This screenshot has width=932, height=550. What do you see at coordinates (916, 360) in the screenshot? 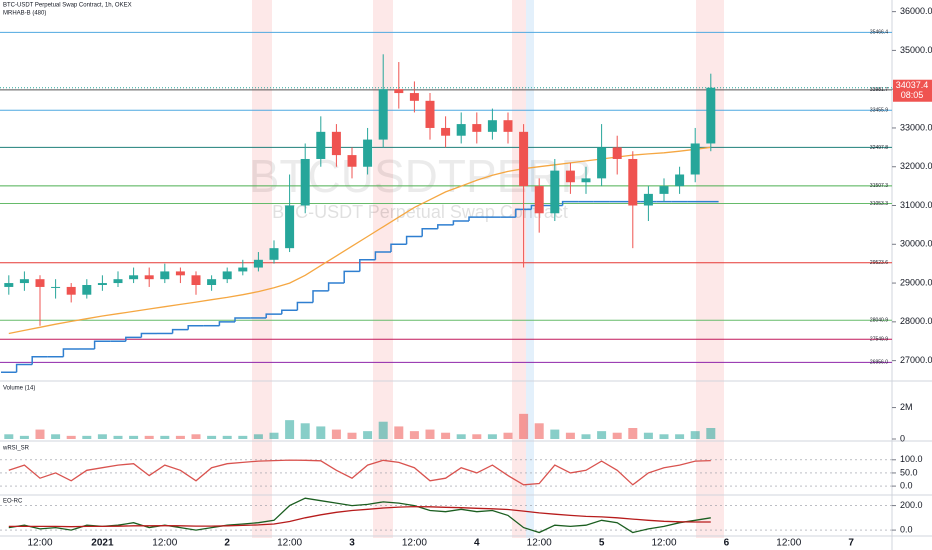
I see `y-tick-label: 27000.0` at bounding box center [916, 360].